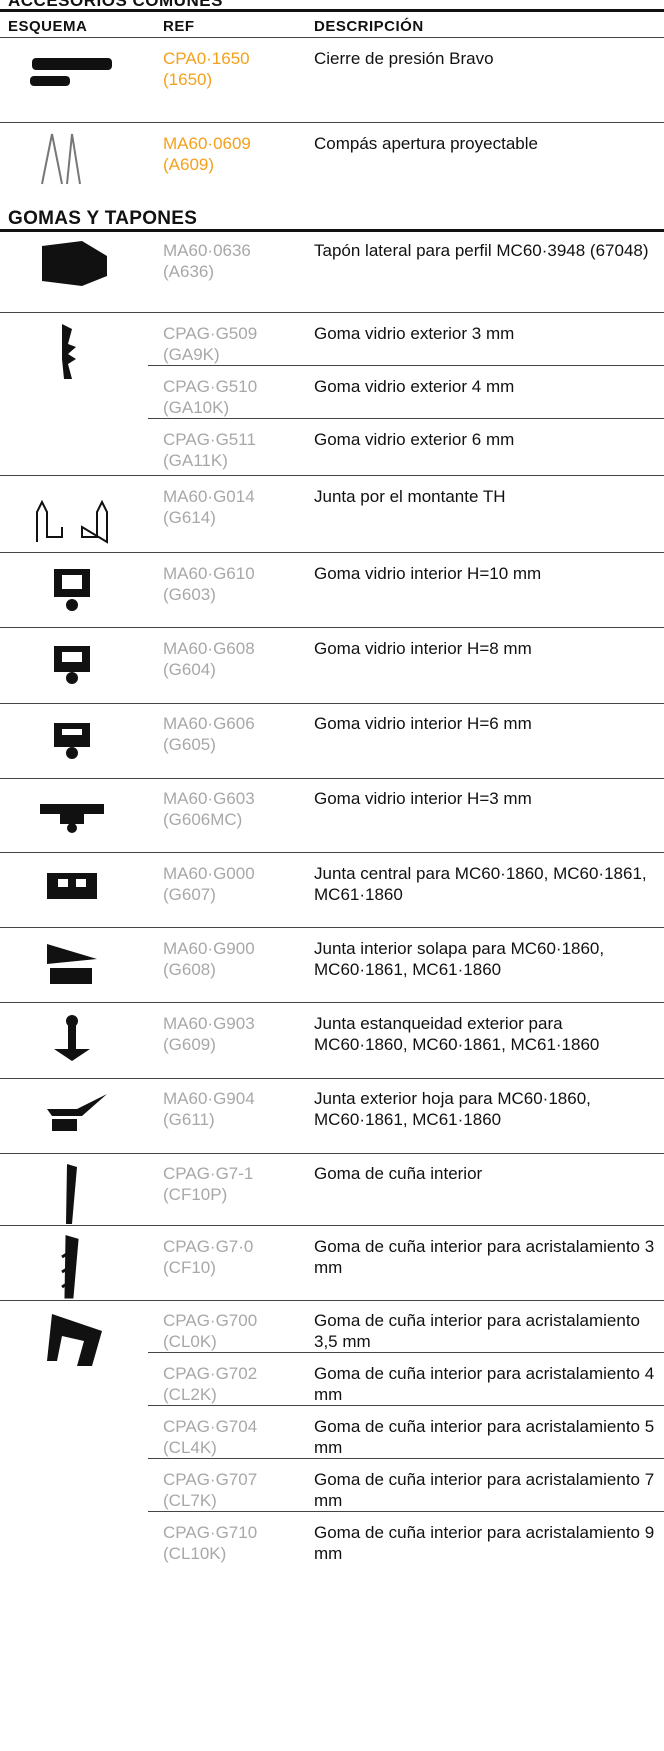 The width and height of the screenshot is (664, 1751). I want to click on ref-code: (G611), so click(189, 1119).